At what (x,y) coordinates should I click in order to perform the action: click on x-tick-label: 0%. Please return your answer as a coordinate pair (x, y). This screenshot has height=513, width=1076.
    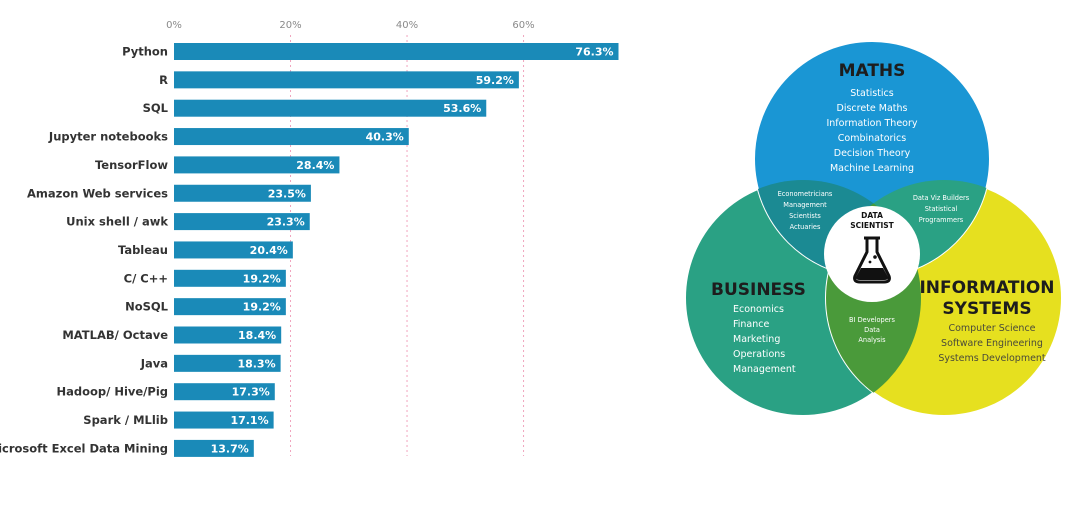
    Looking at the image, I should click on (174, 25).